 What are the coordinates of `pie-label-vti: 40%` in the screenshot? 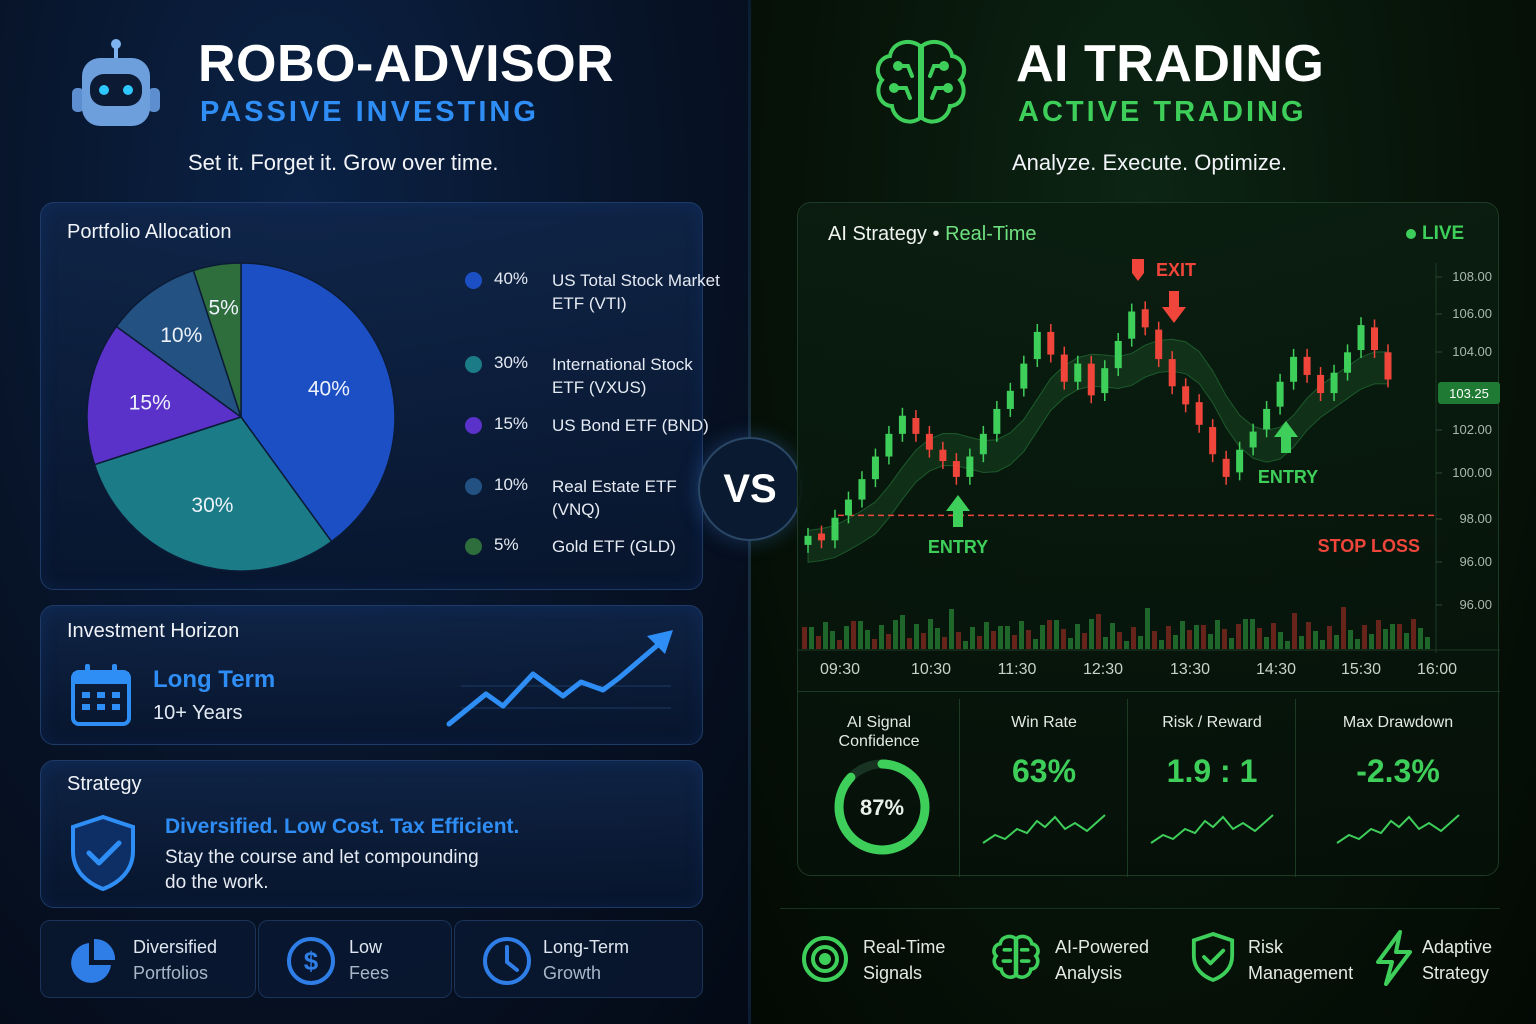 It's located at (329, 388).